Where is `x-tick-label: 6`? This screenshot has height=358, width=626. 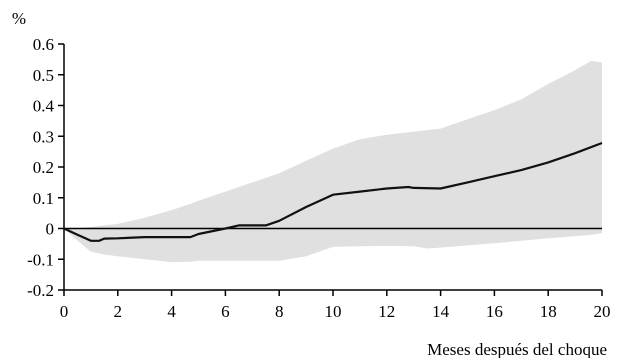
x-tick-label: 6 is located at coordinates (225, 311).